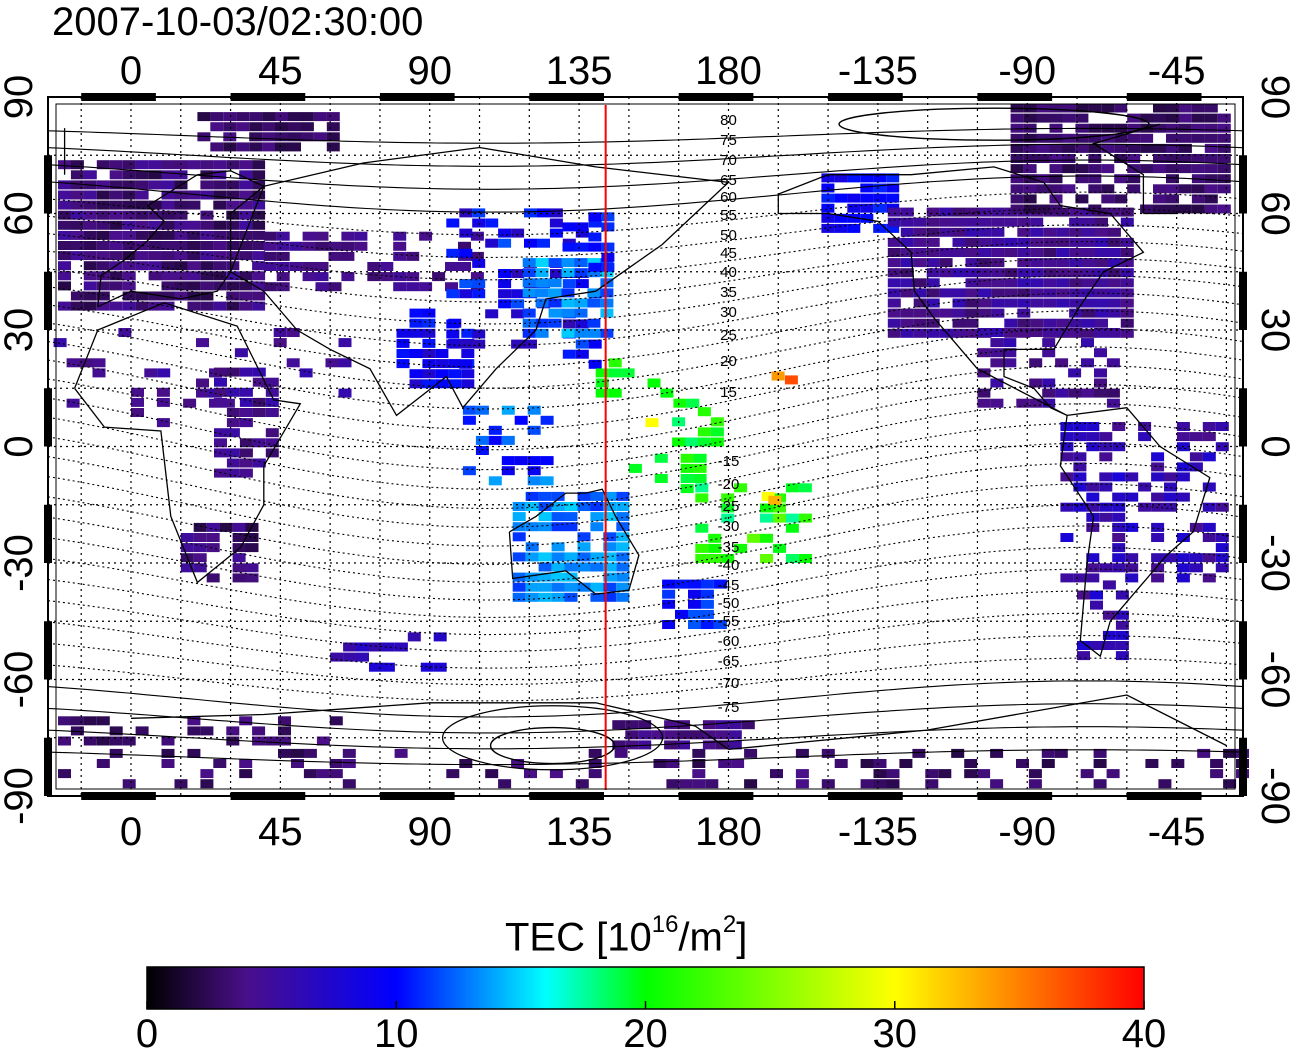 The image size is (1292, 1057). Describe the element at coordinates (1027, 71) in the screenshot. I see `x-tick-label-top: -90` at that location.